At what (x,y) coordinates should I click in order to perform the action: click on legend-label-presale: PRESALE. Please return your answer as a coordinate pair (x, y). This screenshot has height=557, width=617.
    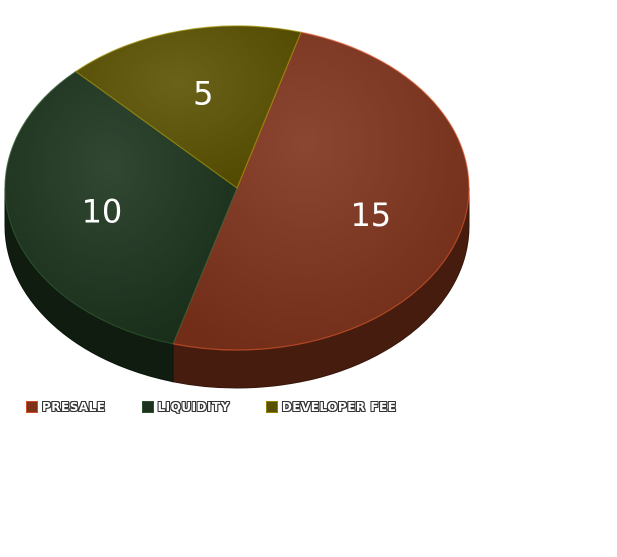
    Looking at the image, I should click on (74, 407).